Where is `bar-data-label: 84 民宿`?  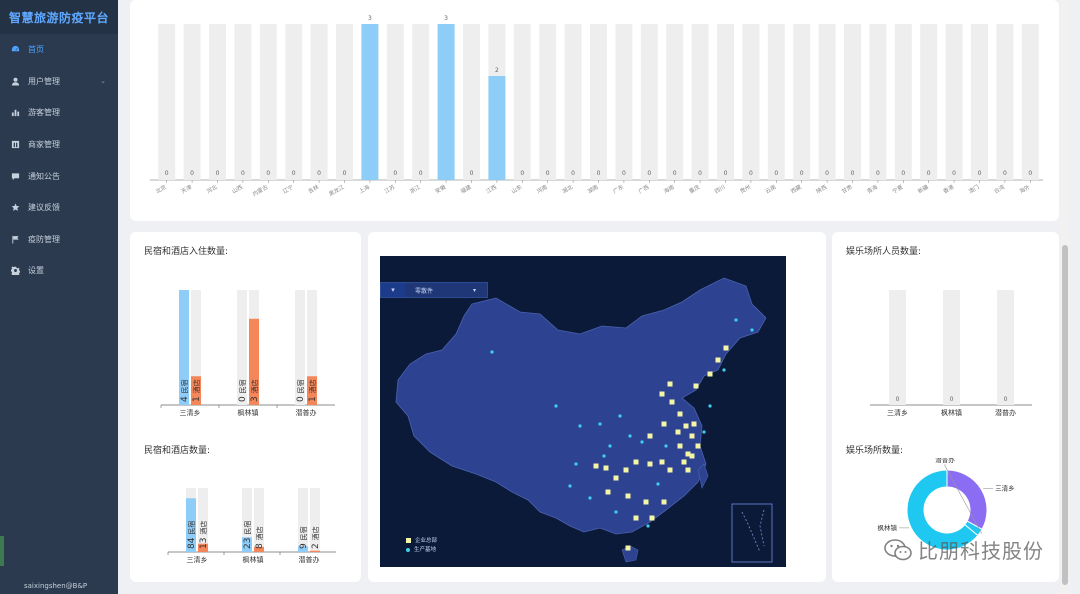
bar-data-label: 84 民宿 is located at coordinates (192, 535).